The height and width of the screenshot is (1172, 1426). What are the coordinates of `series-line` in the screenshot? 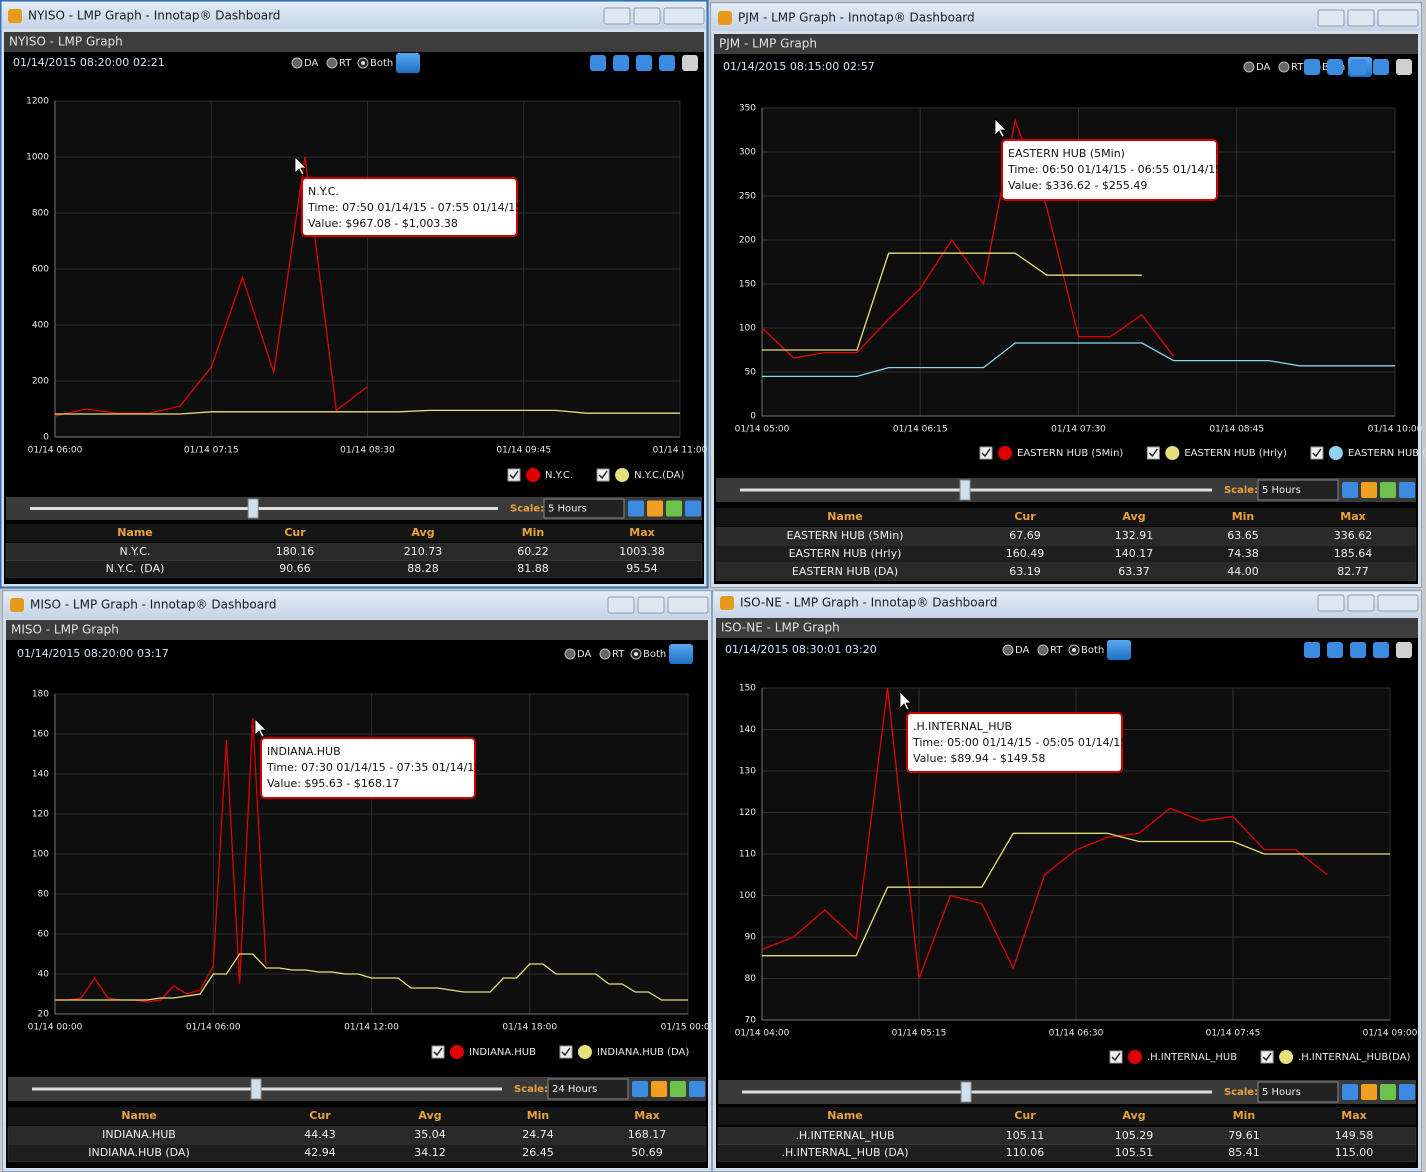 It's located at (367, 412).